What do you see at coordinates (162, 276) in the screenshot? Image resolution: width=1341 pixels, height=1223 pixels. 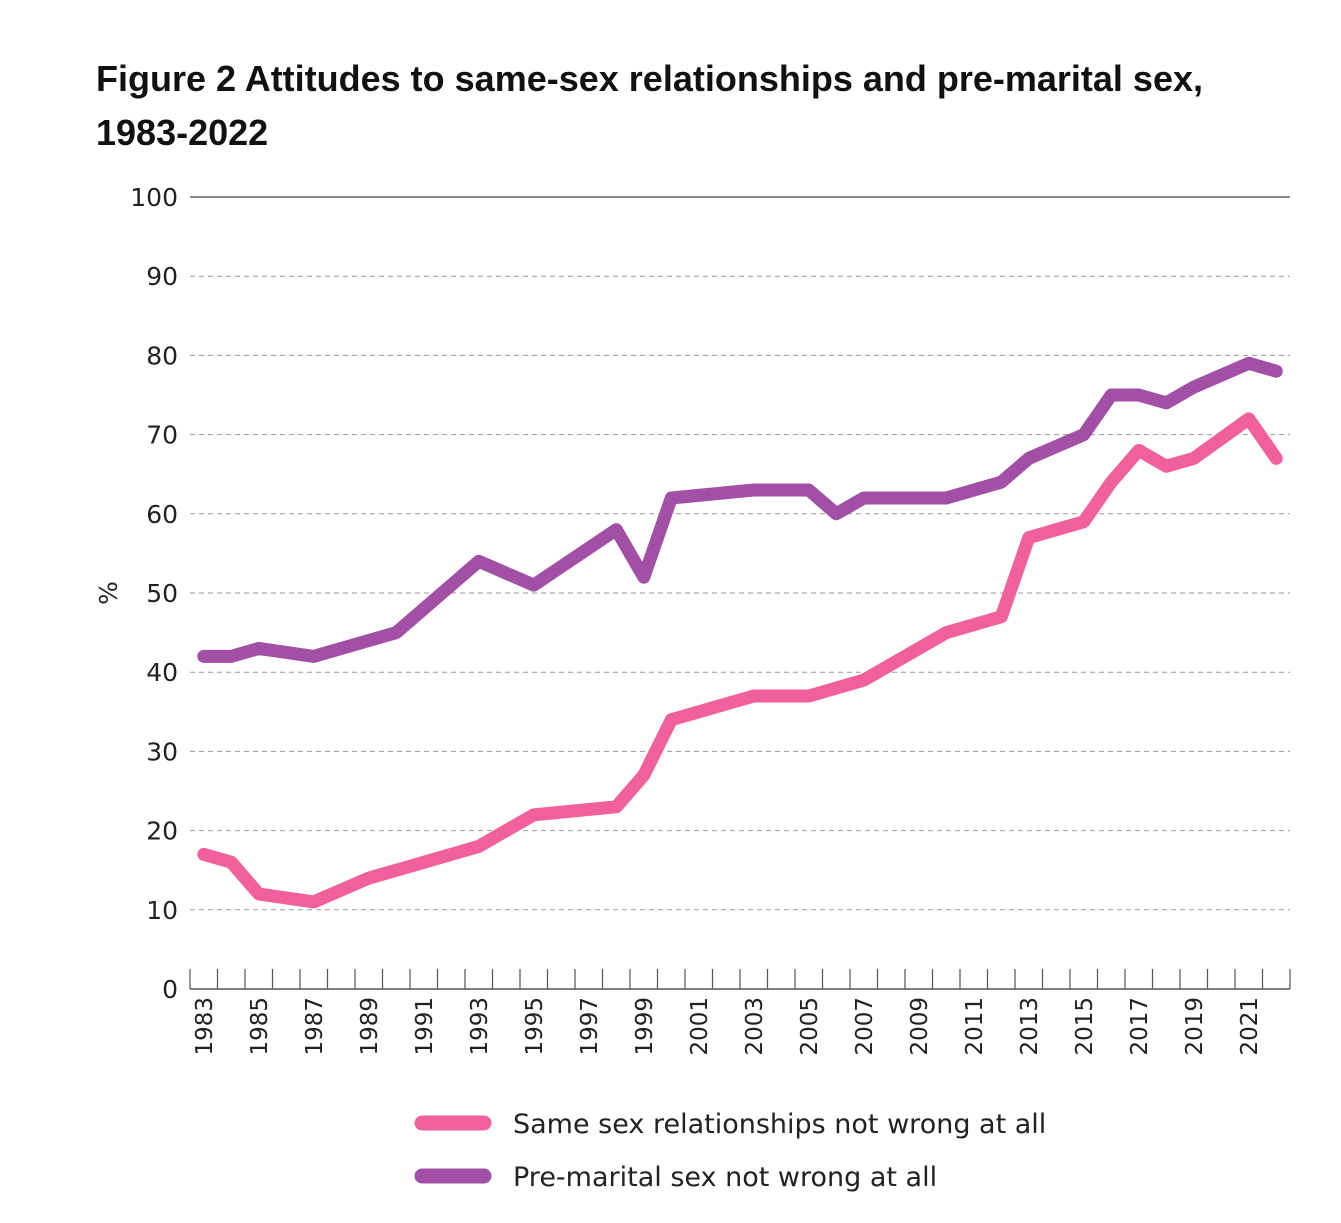 I see `y-tick-label: 90` at bounding box center [162, 276].